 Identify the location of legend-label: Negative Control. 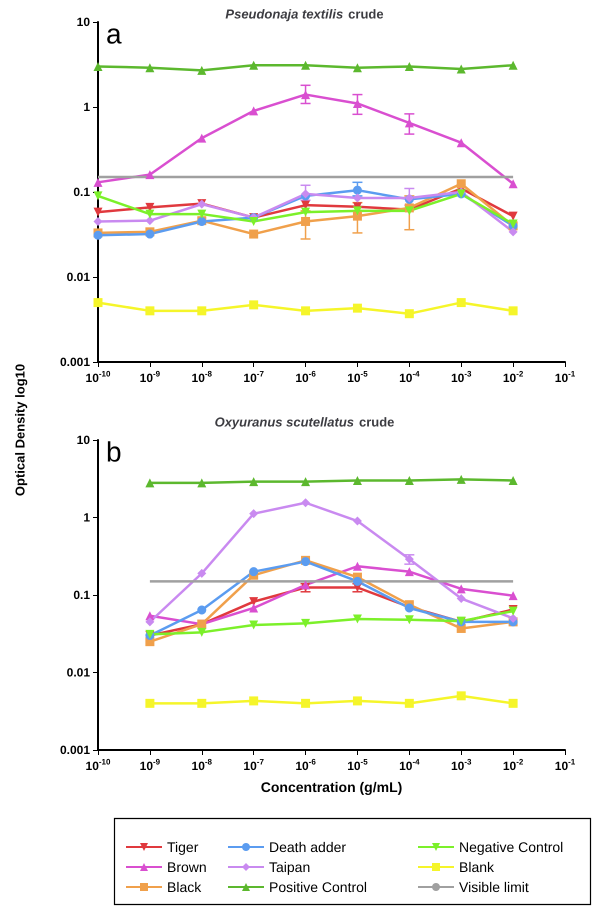
(511, 847).